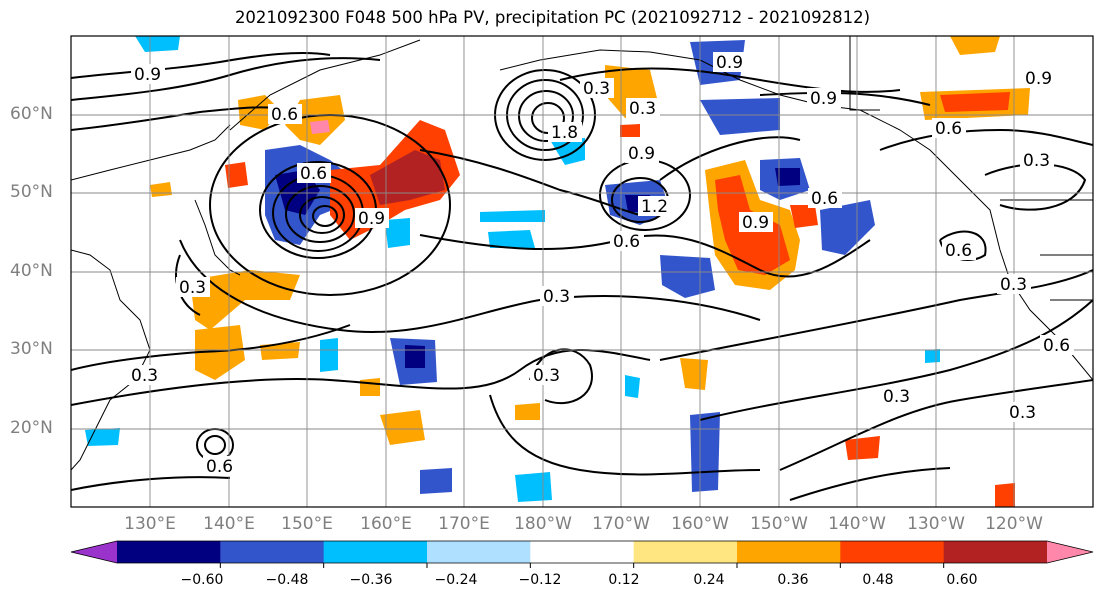  What do you see at coordinates (779, 524) in the screenshot?
I see `lon-label: 150°W` at bounding box center [779, 524].